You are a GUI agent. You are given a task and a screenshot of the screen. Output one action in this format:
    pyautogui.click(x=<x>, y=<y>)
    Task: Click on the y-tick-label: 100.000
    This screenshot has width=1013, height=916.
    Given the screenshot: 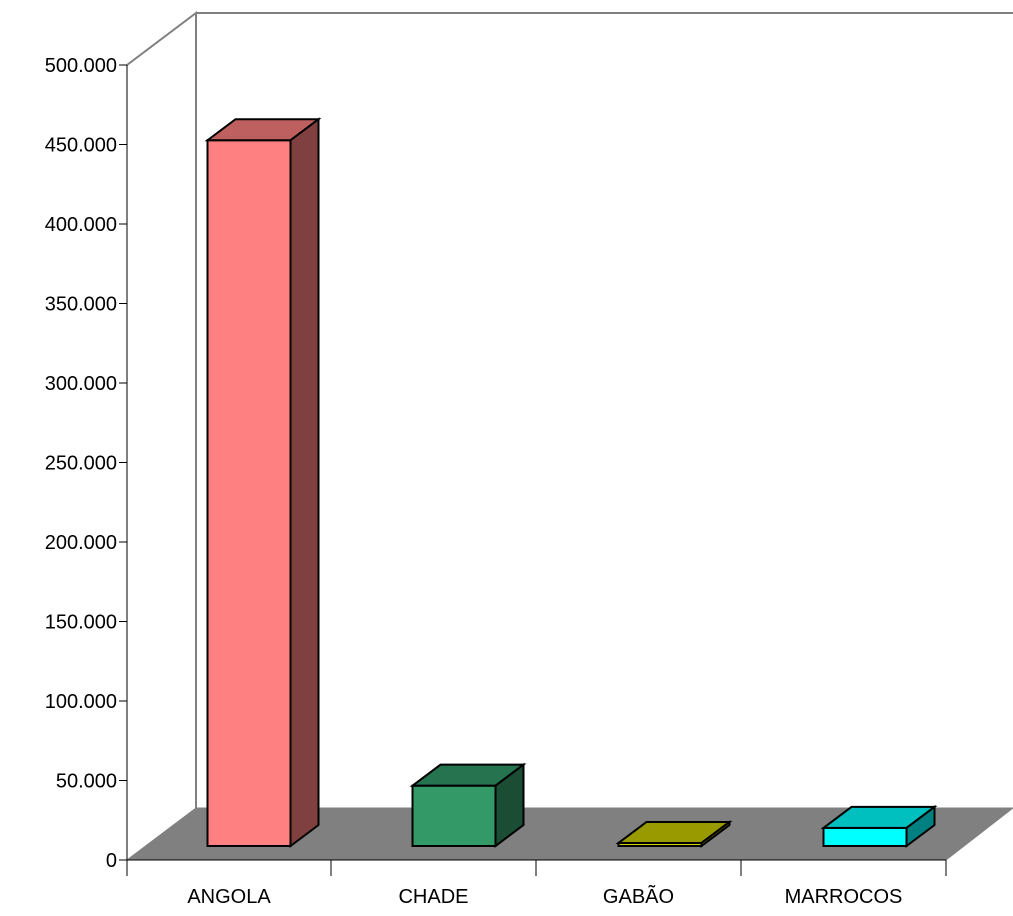 What is the action you would take?
    pyautogui.click(x=81, y=702)
    